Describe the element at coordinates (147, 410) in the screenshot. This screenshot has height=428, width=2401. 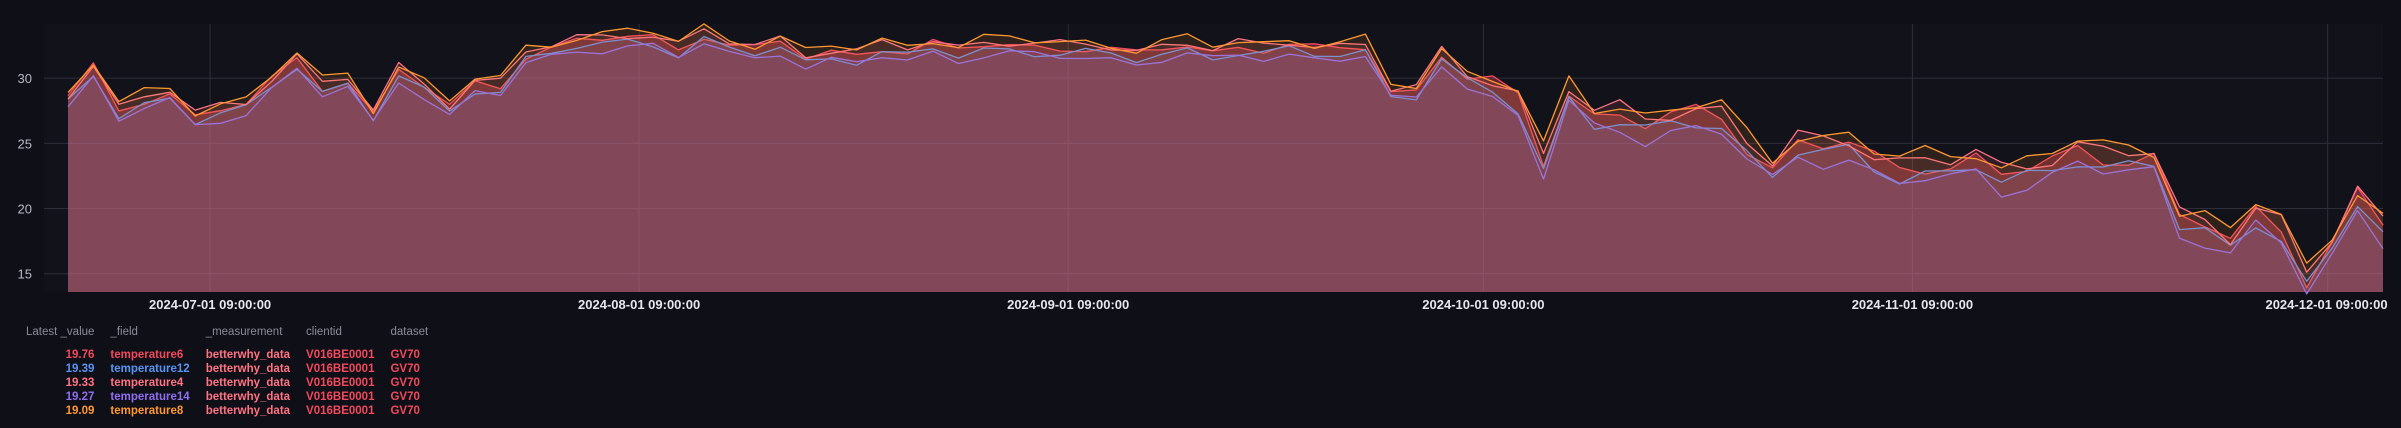
I see `legend-field: temperature8` at that location.